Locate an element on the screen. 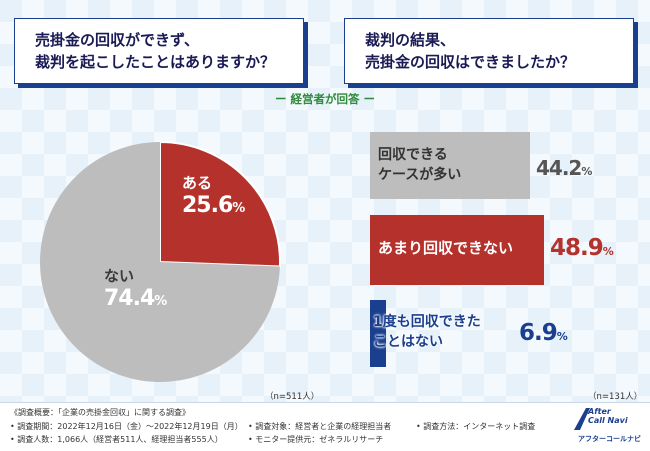  question-left-line2: 裁判を起こしたことはありますか？ is located at coordinates (155, 62).